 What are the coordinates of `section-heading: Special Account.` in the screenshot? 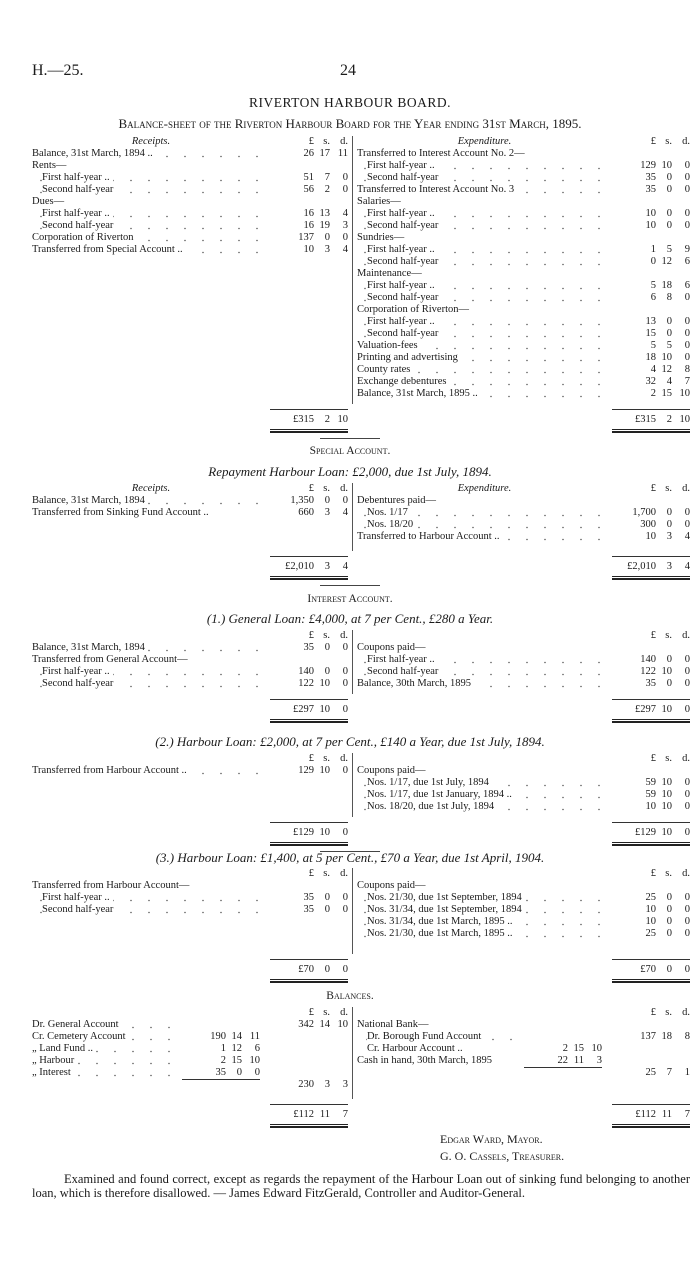 It's located at (350, 451).